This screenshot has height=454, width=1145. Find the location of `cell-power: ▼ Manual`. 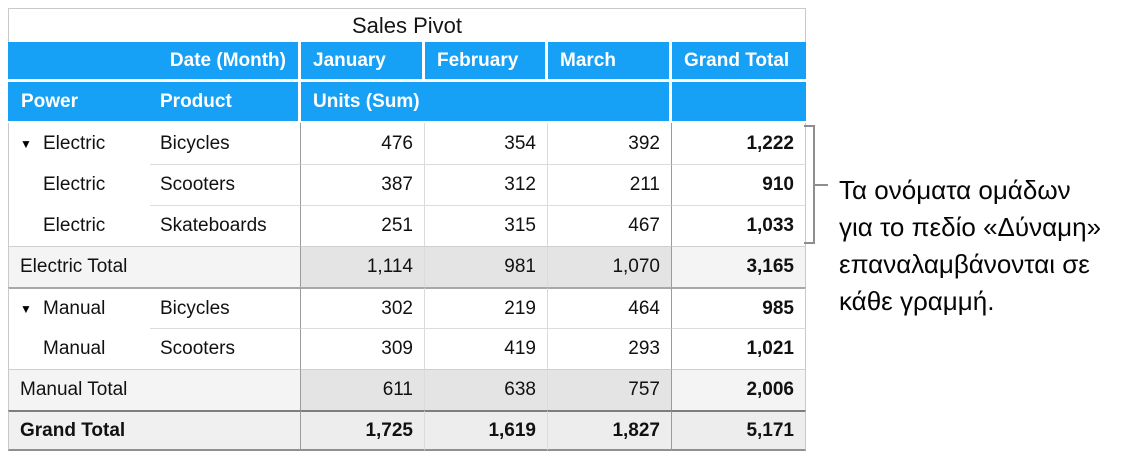

cell-power: ▼ Manual is located at coordinates (79, 307).